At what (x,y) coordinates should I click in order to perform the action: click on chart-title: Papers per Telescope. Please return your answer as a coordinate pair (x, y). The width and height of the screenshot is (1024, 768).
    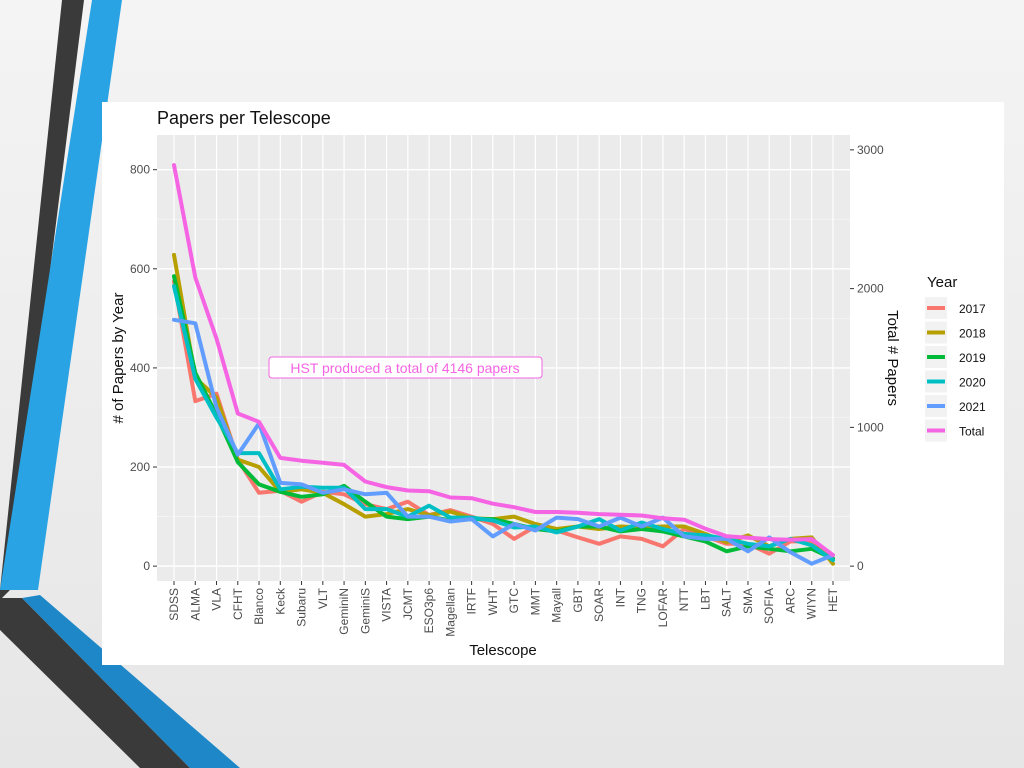
    Looking at the image, I should click on (244, 118).